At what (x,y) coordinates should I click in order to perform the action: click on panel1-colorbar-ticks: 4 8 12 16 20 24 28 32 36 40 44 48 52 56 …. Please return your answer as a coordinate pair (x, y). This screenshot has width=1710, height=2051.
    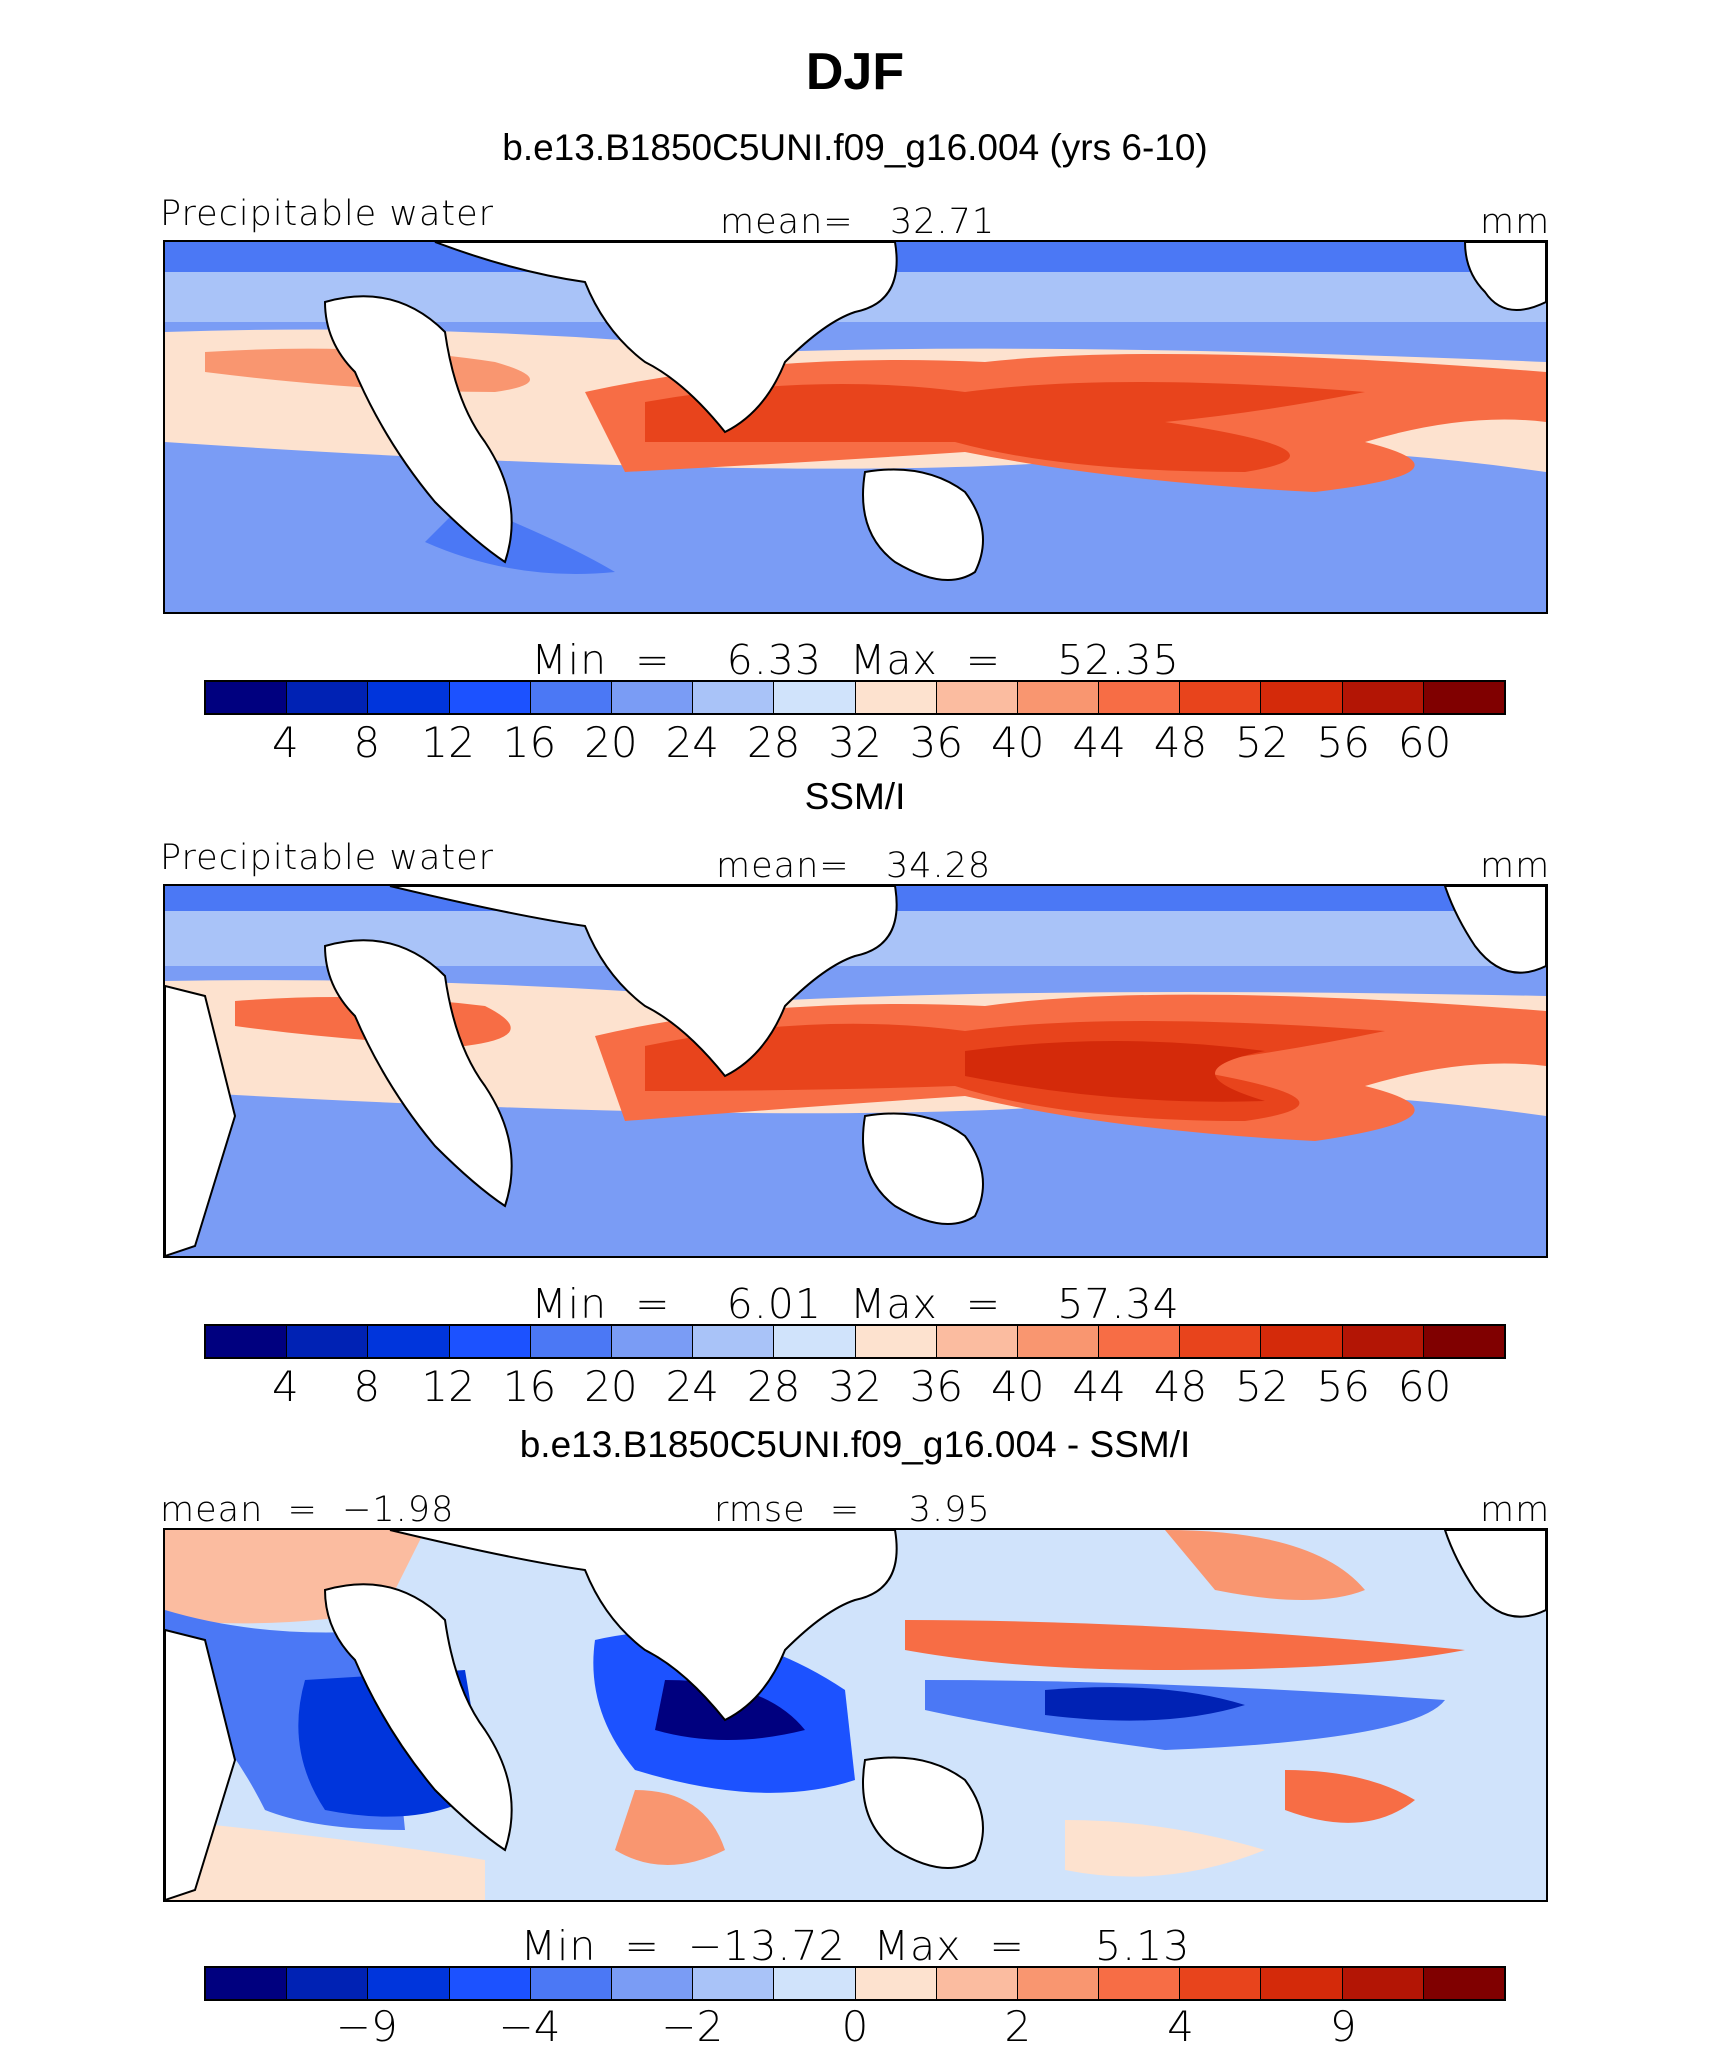
    Looking at the image, I should click on (855, 743).